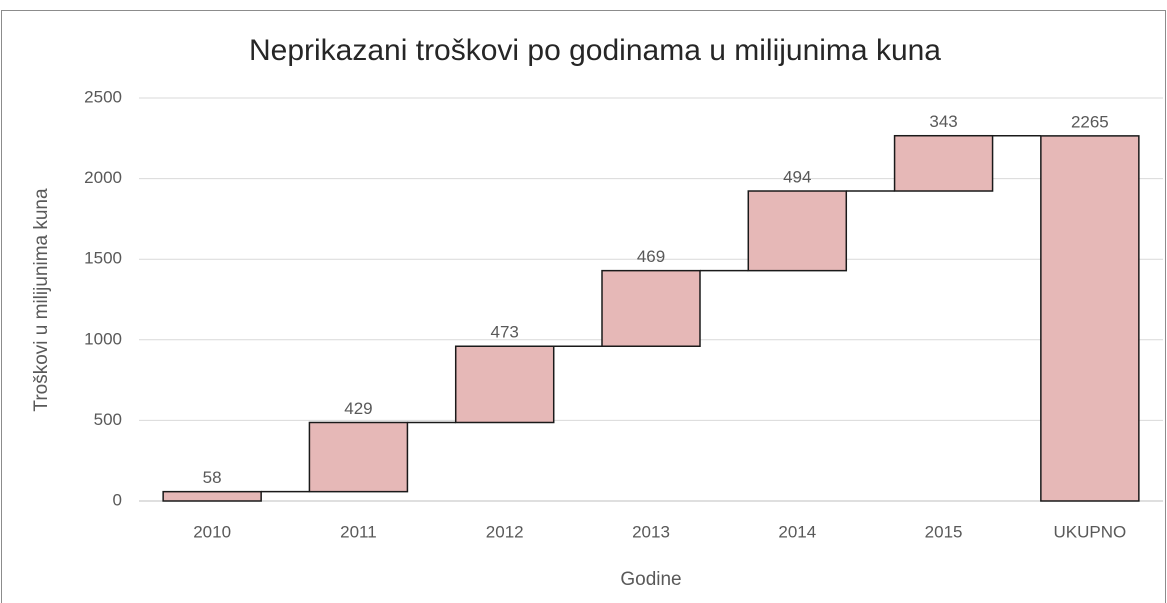 This screenshot has width=1167, height=603. I want to click on y-tick-label: 500, so click(108, 419).